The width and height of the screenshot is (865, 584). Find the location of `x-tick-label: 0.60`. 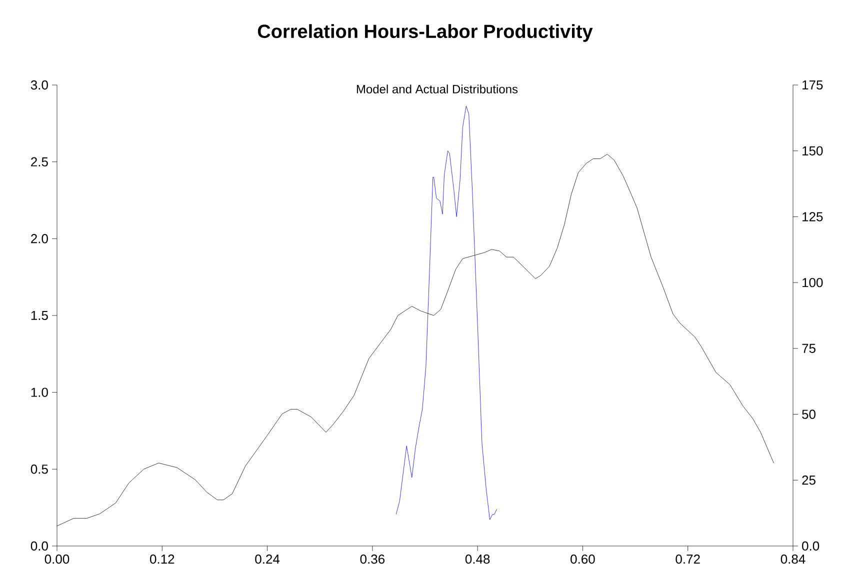

x-tick-label: 0.60 is located at coordinates (582, 559).